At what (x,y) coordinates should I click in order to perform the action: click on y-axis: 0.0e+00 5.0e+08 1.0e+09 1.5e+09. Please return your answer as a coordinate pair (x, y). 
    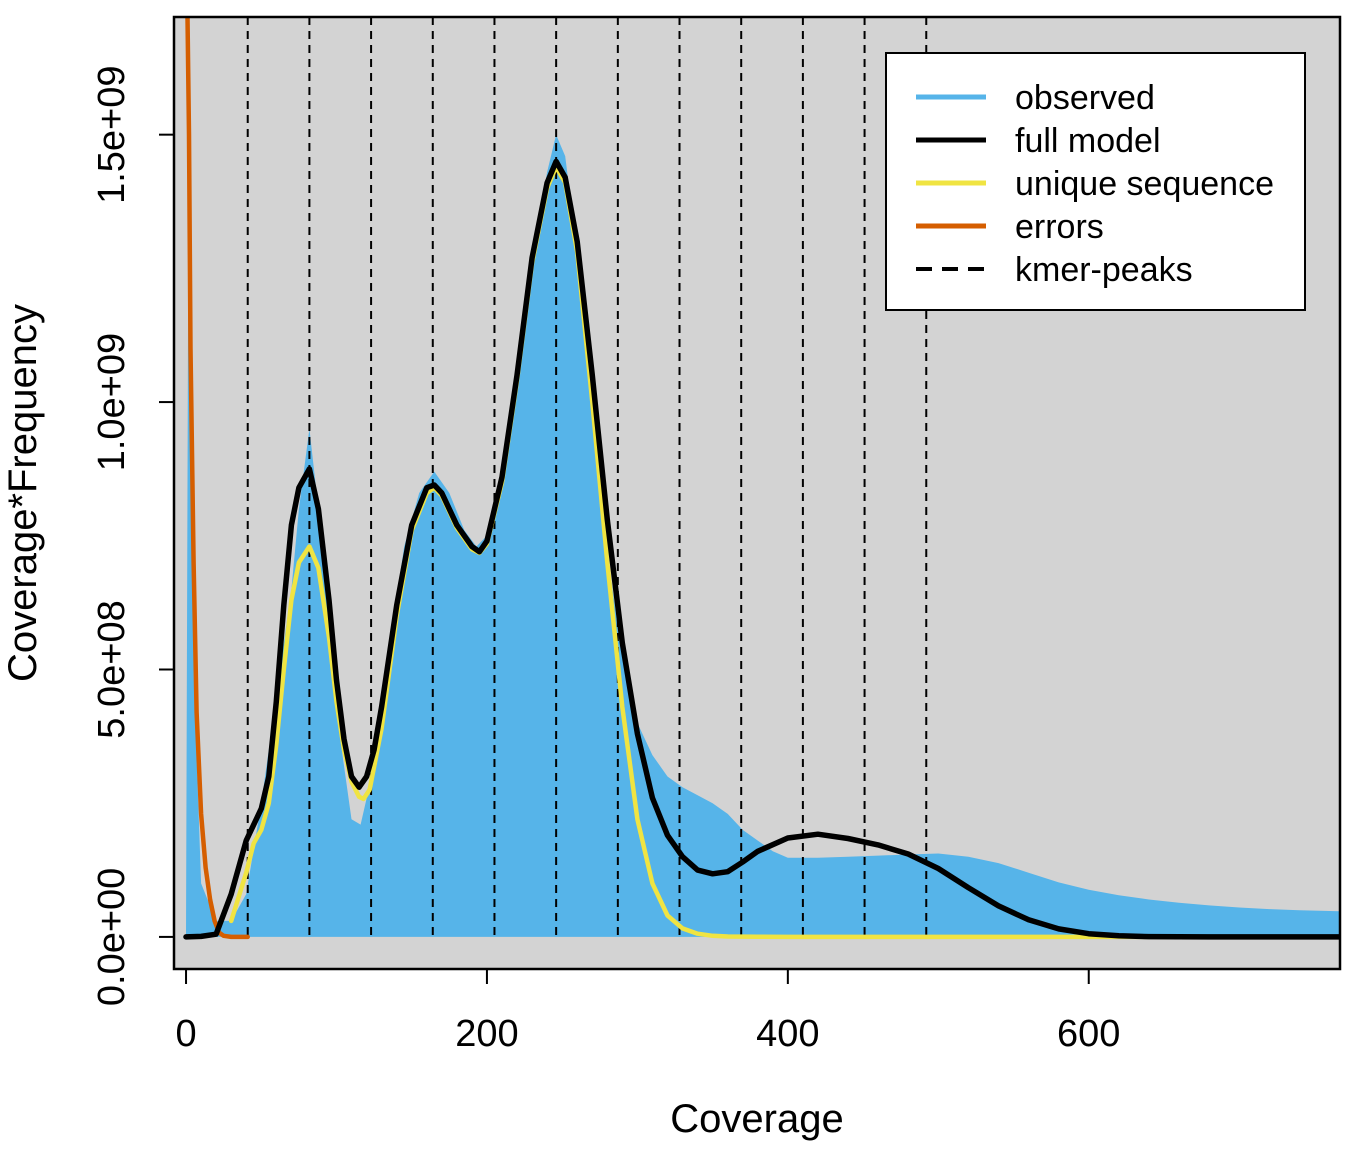
    Looking at the image, I should click on (133, 535).